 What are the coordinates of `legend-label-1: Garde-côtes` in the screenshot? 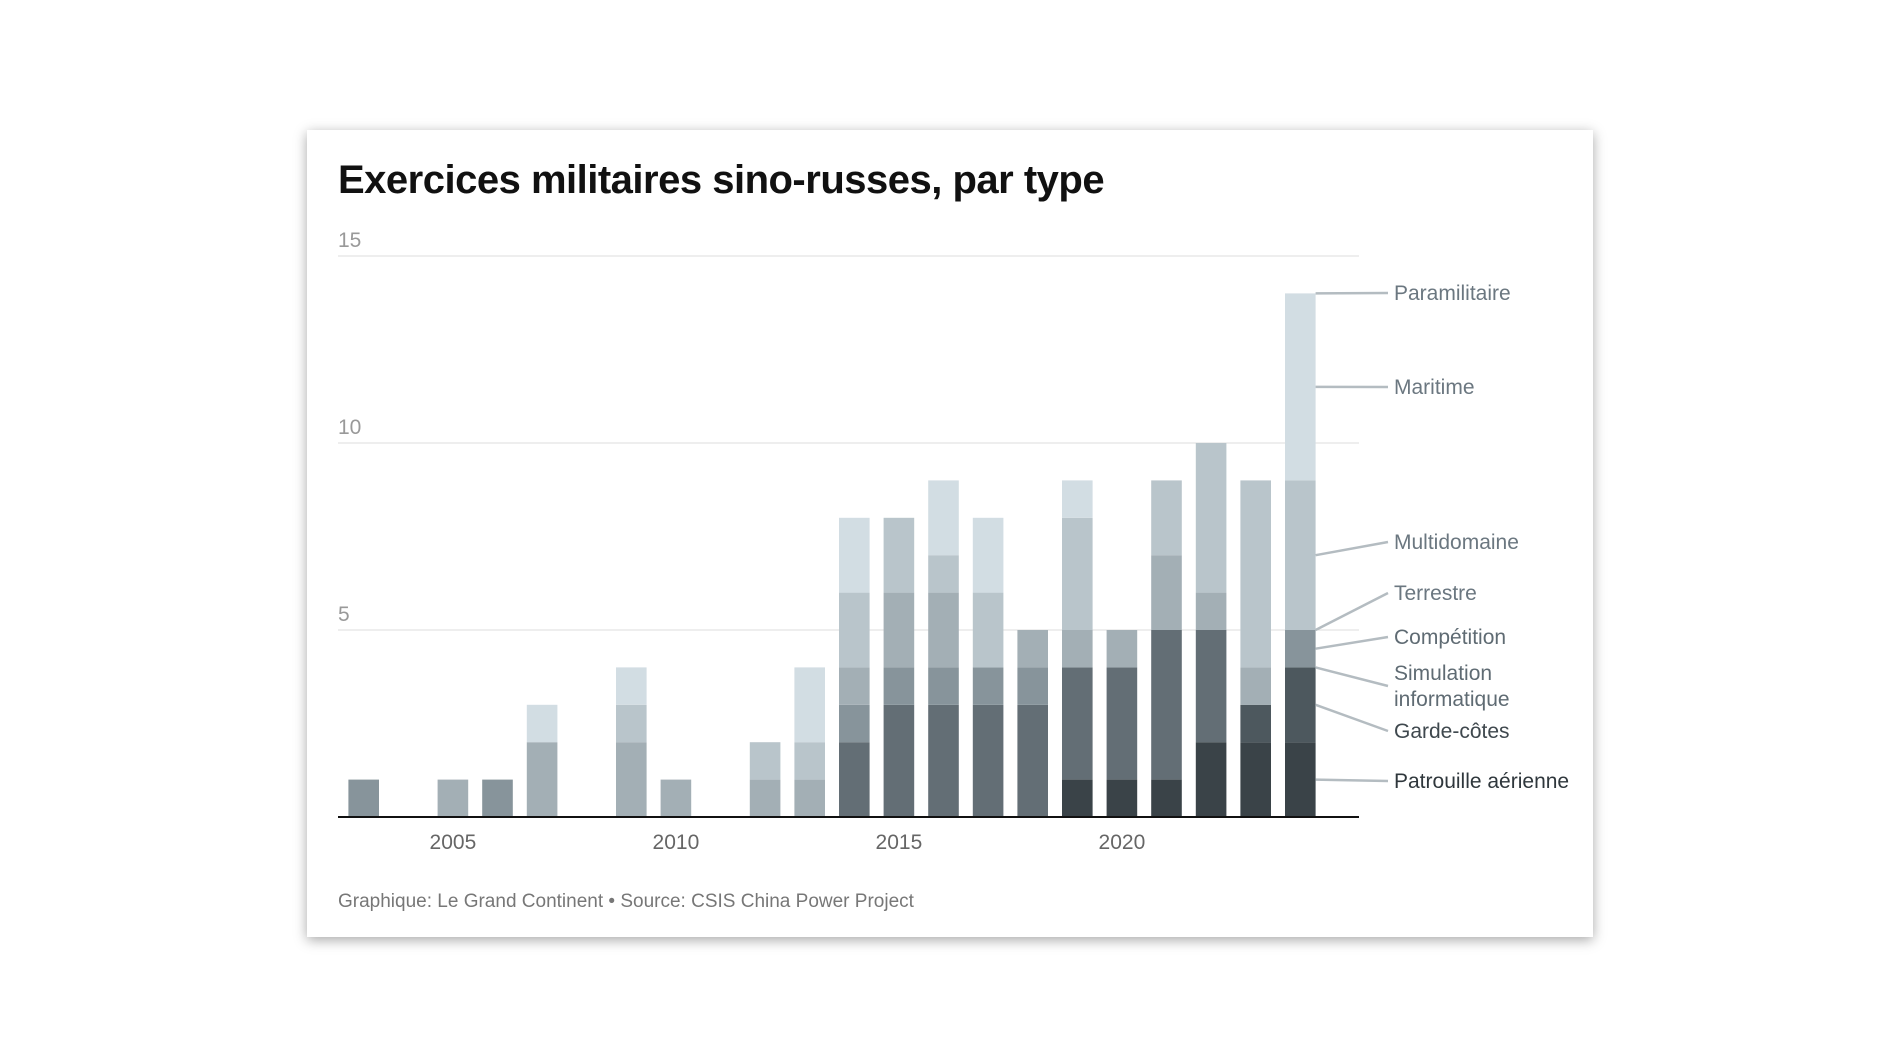 It's located at (1452, 731).